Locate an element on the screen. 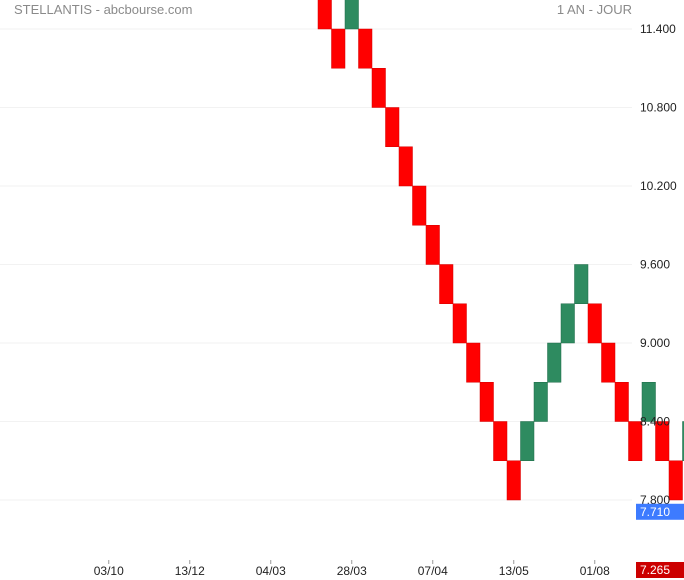 This screenshot has height=580, width=684. price-tag-label: 7.265 is located at coordinates (655, 570).